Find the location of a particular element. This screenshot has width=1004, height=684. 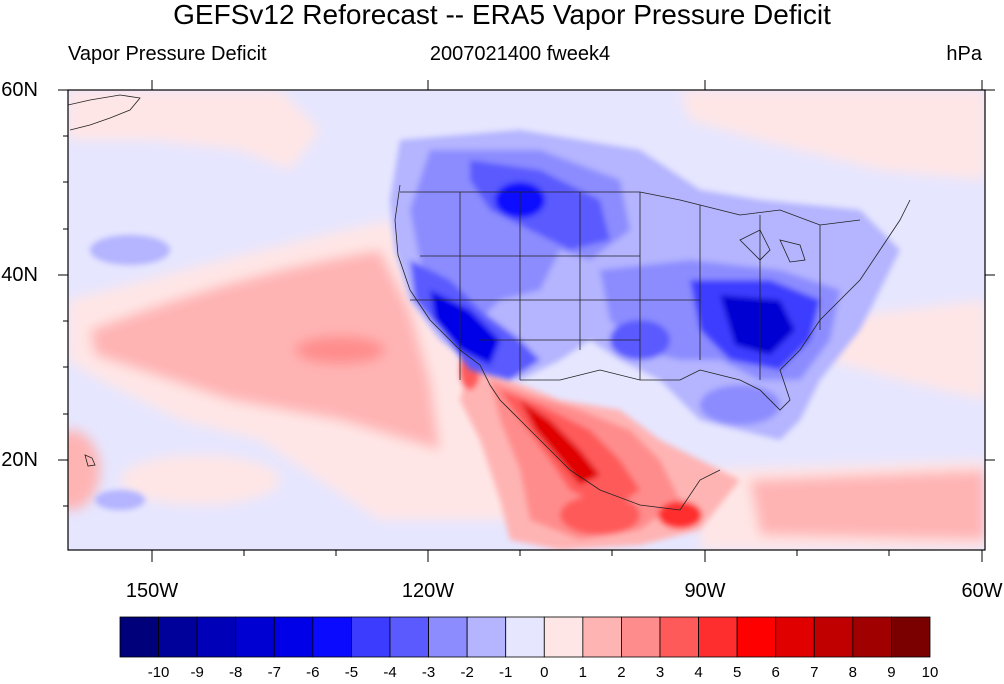

colorbar-tick-label: -7 is located at coordinates (274, 672).